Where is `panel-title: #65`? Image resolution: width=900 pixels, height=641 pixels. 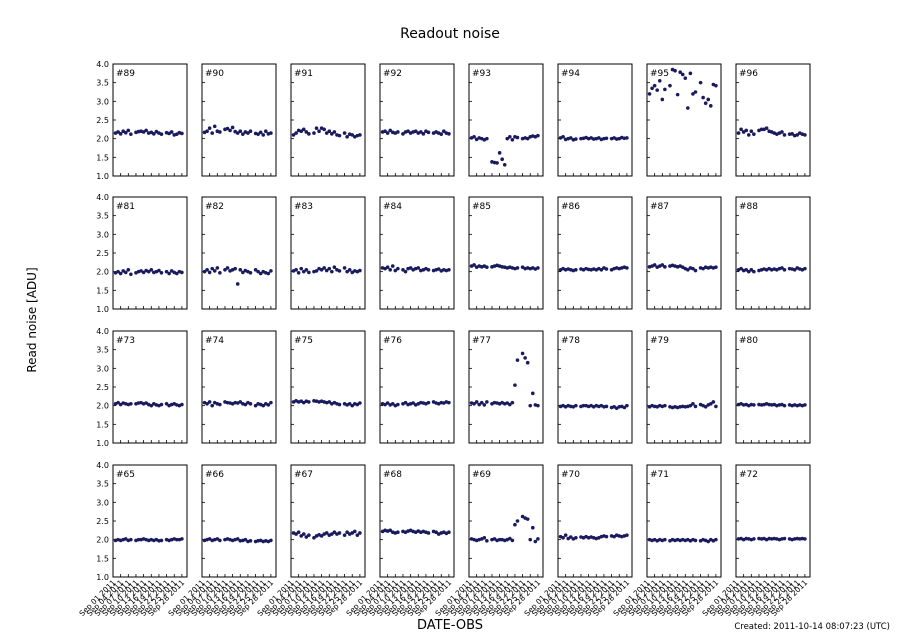 panel-title: #65 is located at coordinates (125, 475).